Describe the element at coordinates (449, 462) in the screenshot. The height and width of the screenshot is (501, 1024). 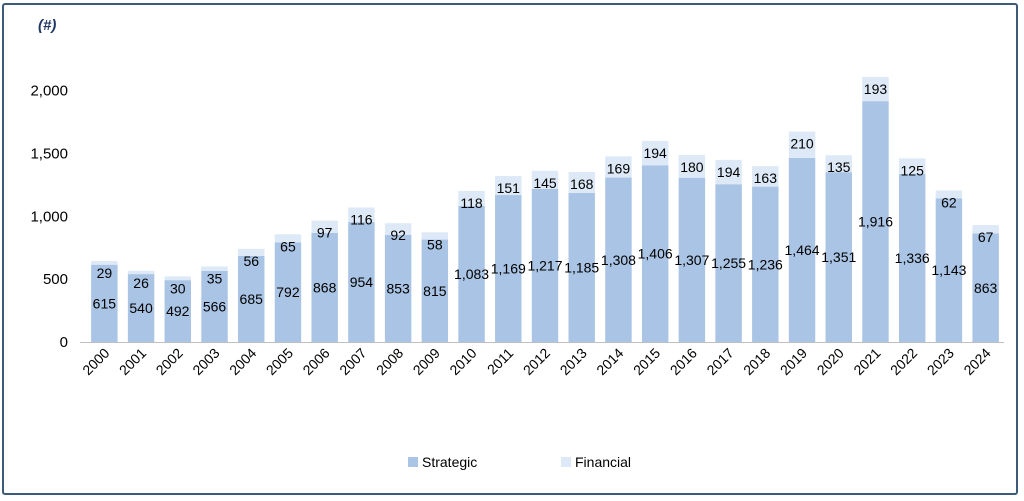
I see `legend-strategic-label: Strategic` at that location.